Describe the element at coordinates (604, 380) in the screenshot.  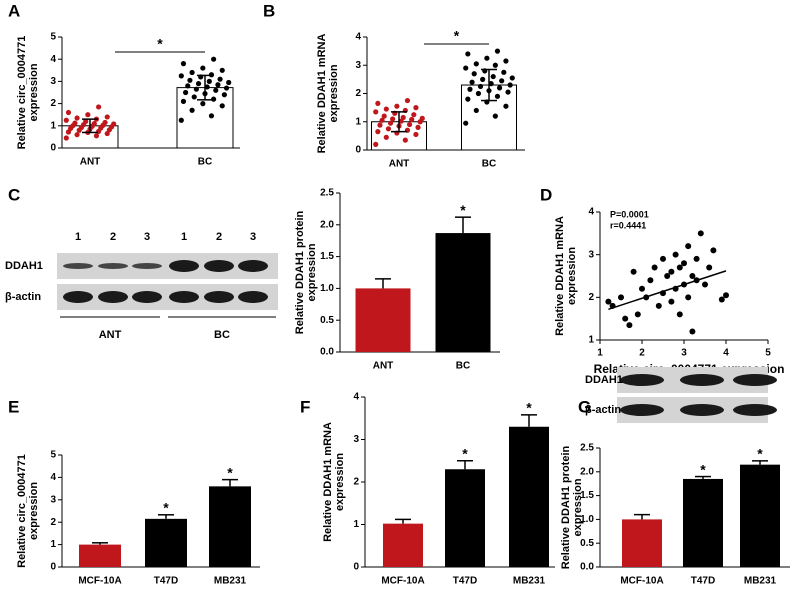
I see `blot-row-label: DDAH1` at that location.